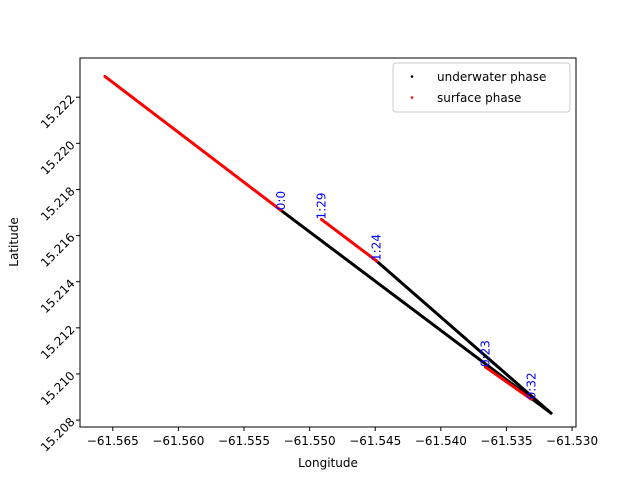 Image resolution: width=640 pixels, height=480 pixels. Describe the element at coordinates (310, 441) in the screenshot. I see `x-tick-label: −61.550` at that location.